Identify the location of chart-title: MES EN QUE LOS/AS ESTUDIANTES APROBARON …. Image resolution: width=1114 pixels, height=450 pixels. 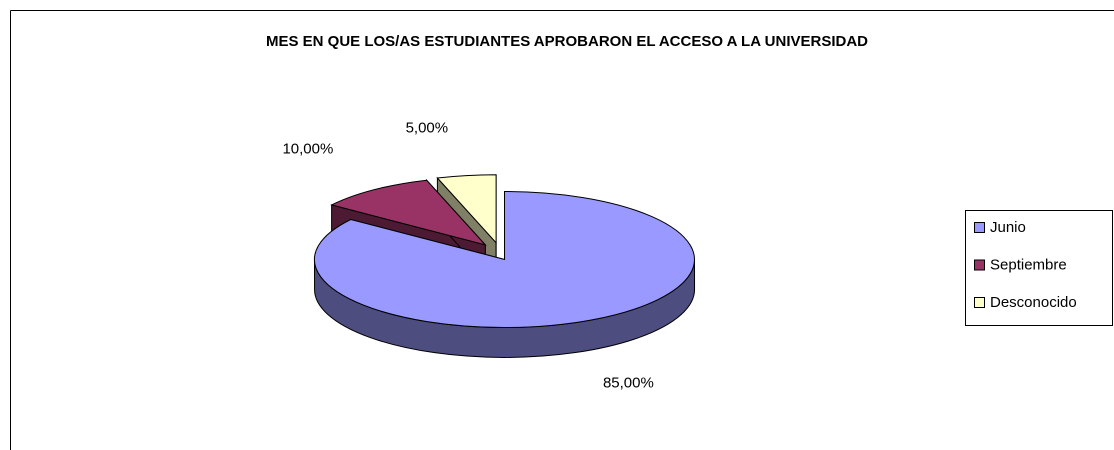
(567, 41).